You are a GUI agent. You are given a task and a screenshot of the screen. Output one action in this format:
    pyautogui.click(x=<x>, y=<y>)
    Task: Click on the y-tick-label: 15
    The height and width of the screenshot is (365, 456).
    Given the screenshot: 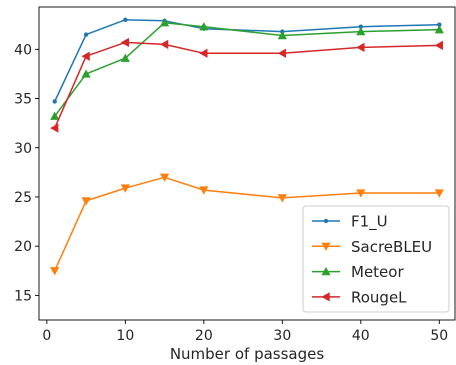 What is the action you would take?
    pyautogui.click(x=23, y=296)
    